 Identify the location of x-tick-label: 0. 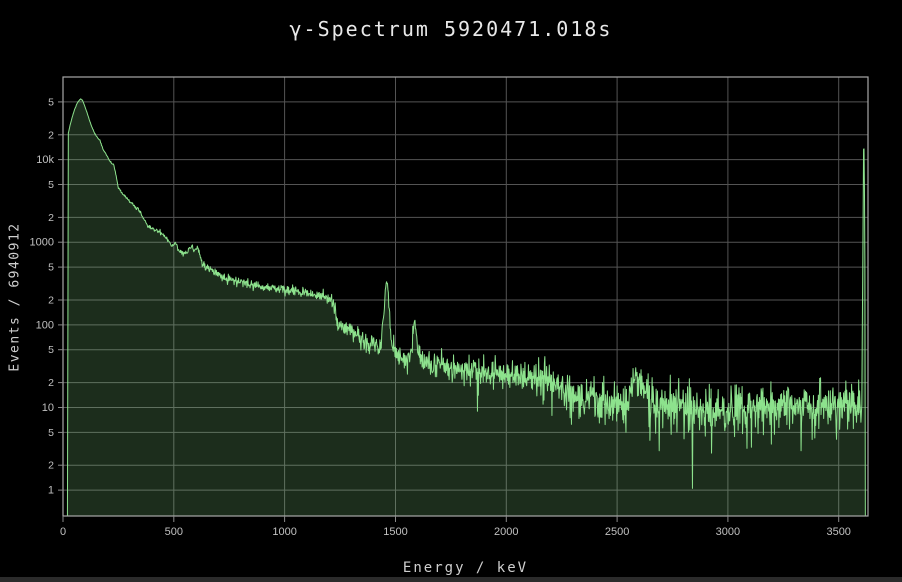
(63, 532).